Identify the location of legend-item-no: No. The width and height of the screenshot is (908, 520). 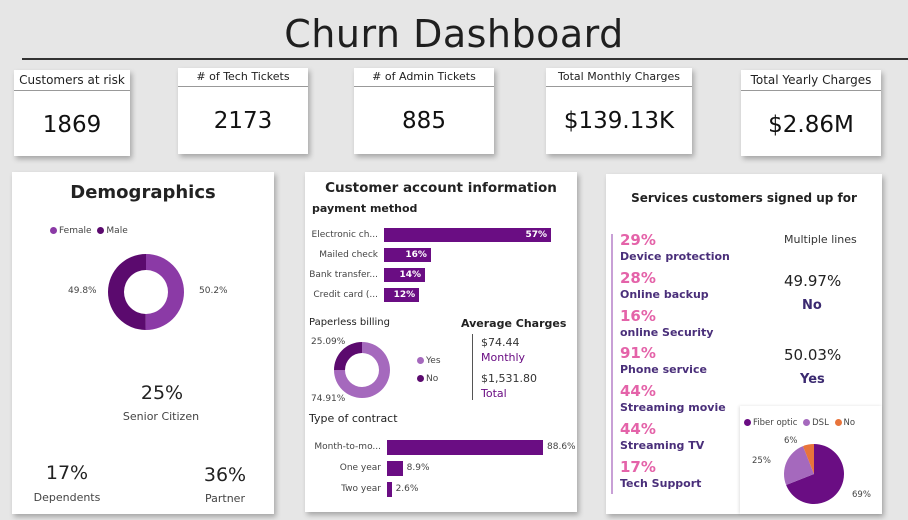
(845, 423).